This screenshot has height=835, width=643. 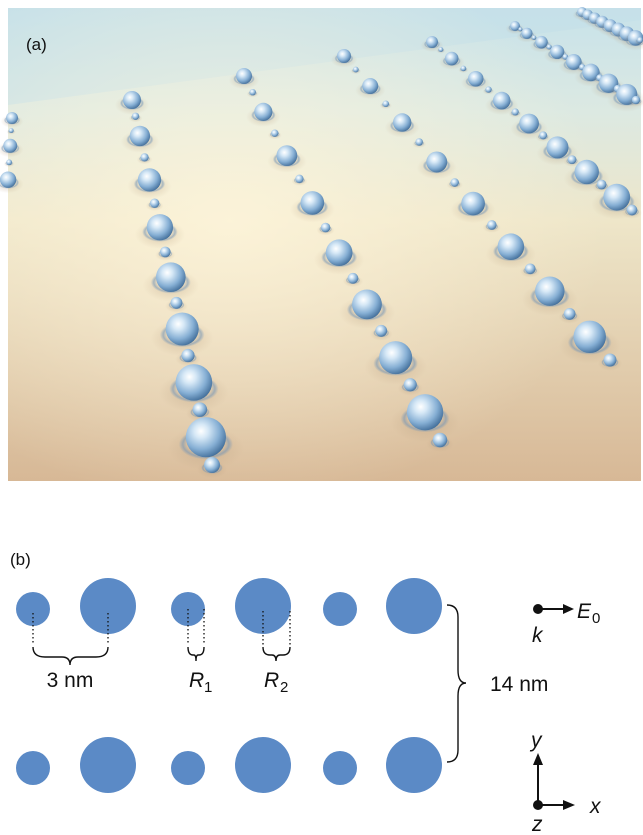 What do you see at coordinates (553, 609) in the screenshot?
I see `field-arrow` at bounding box center [553, 609].